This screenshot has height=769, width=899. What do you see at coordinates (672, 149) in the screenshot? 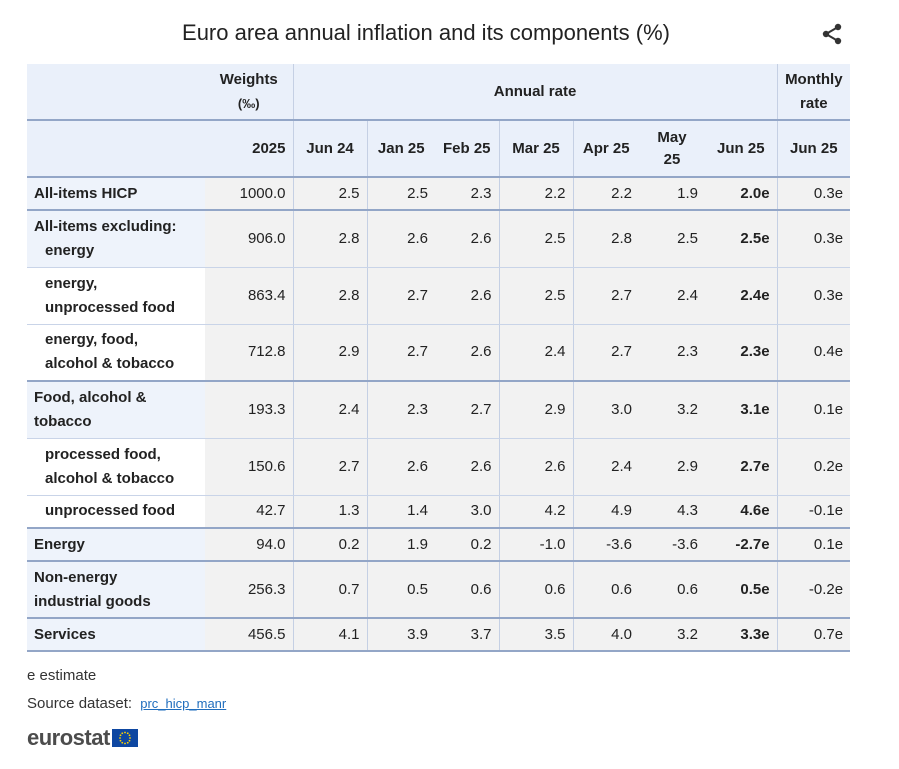
I see `column-header: May 25` at bounding box center [672, 149].